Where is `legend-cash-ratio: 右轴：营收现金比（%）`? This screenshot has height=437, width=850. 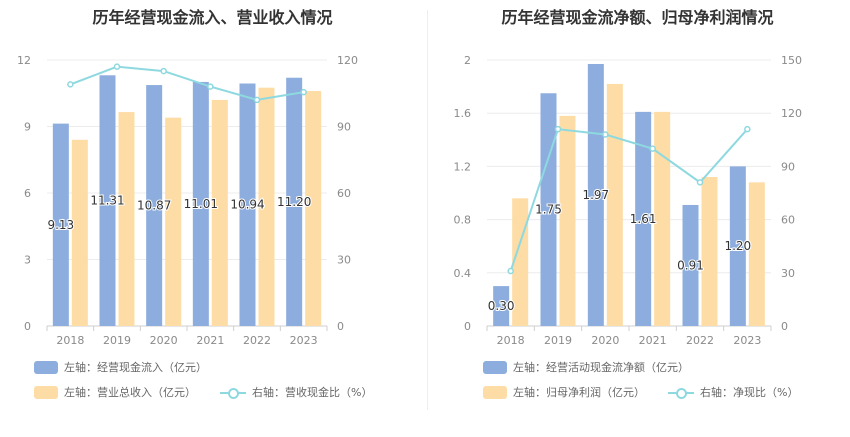
legend-cash-ratio: 右轴：营收现金比（%） is located at coordinates (296, 392).